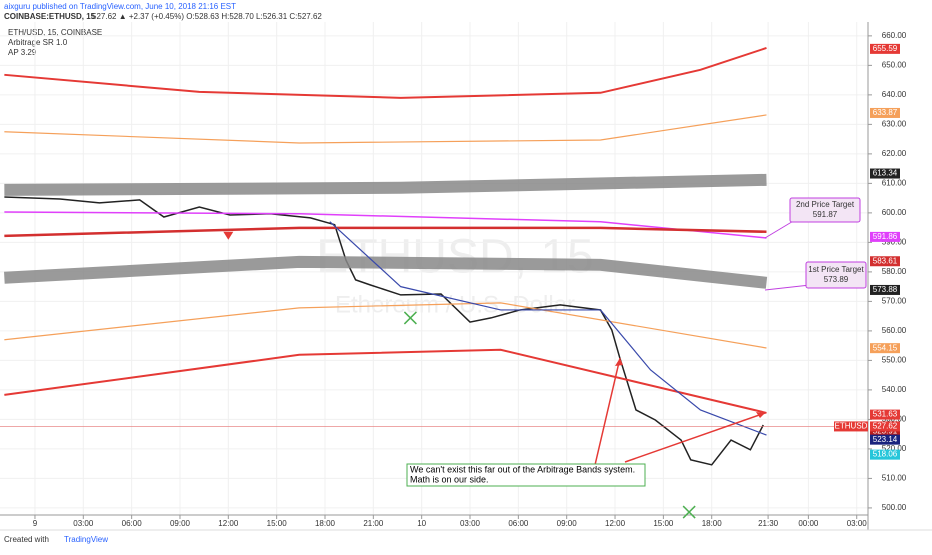 This screenshot has height=555, width=932. I want to click on legend: Arbitrage SR 1.0, so click(38, 42).